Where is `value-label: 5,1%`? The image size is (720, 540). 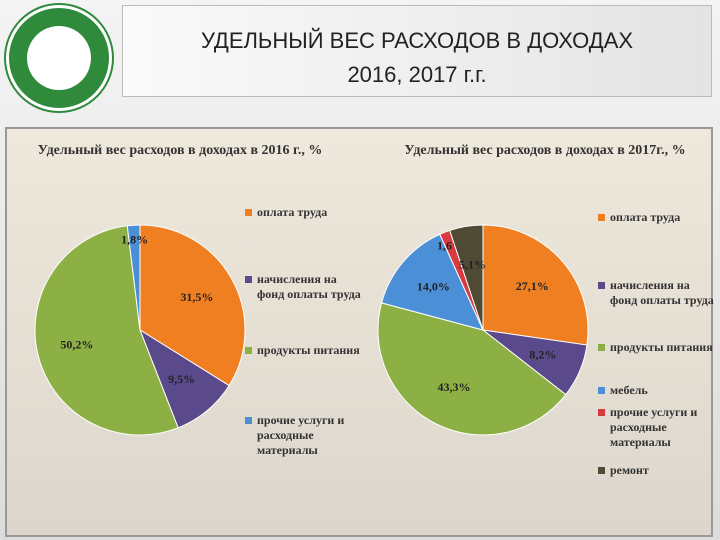 value-label: 5,1% is located at coordinates (472, 264).